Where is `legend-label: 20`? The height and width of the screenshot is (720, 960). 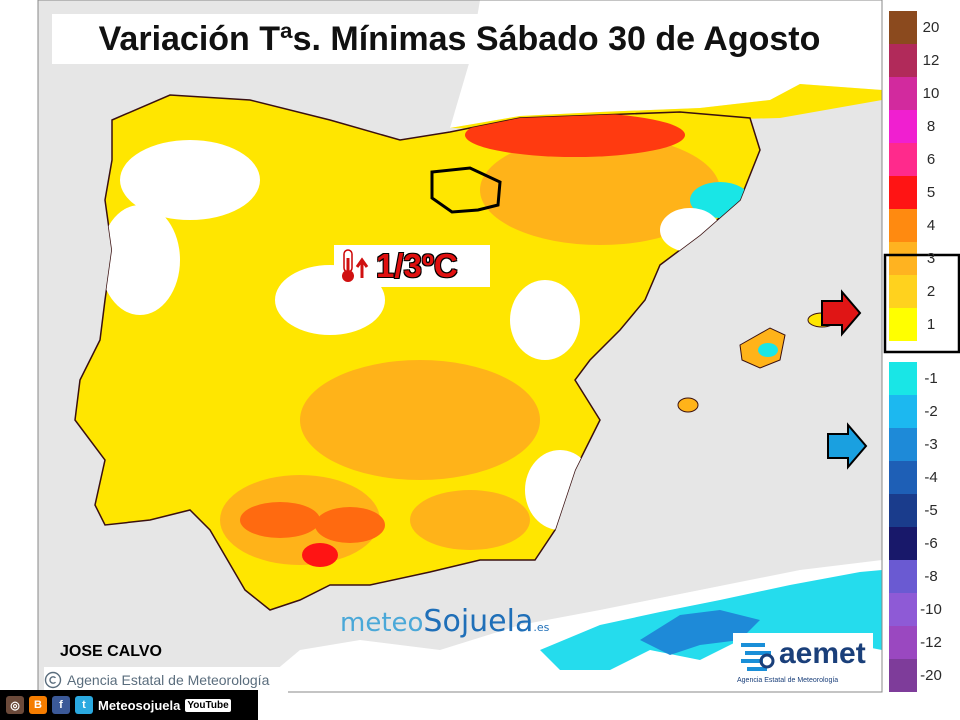
legend-label: 20 is located at coordinates (931, 27).